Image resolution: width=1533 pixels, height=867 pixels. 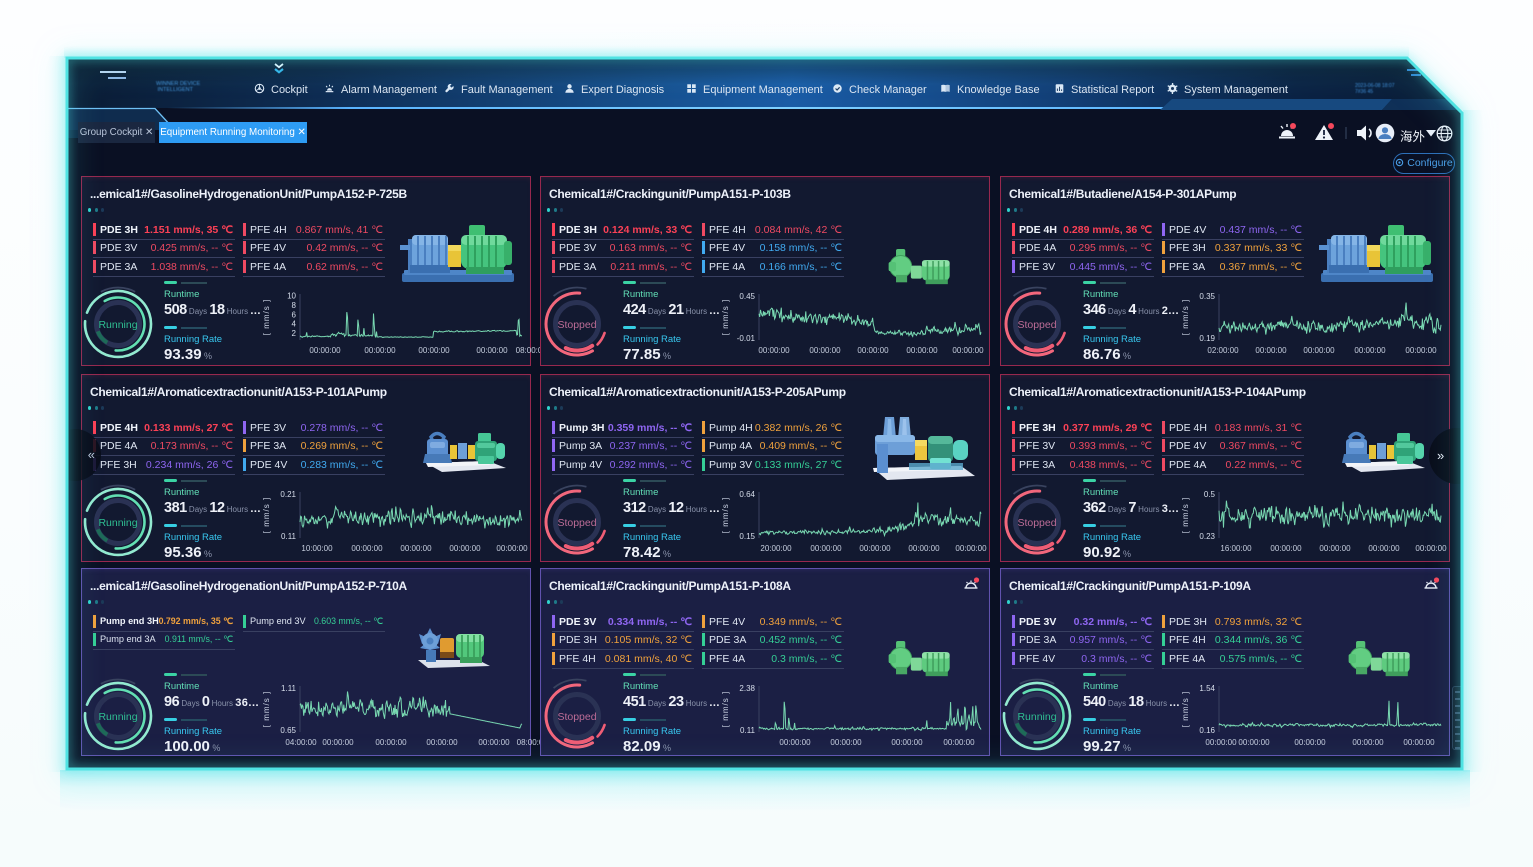 I want to click on svg-text: 8, so click(x=294, y=305).